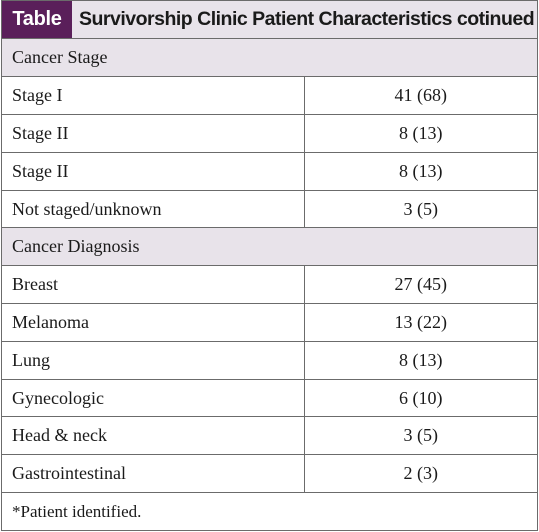 The height and width of the screenshot is (532, 539). I want to click on table-row: Stage I 41 (68), so click(269, 96).